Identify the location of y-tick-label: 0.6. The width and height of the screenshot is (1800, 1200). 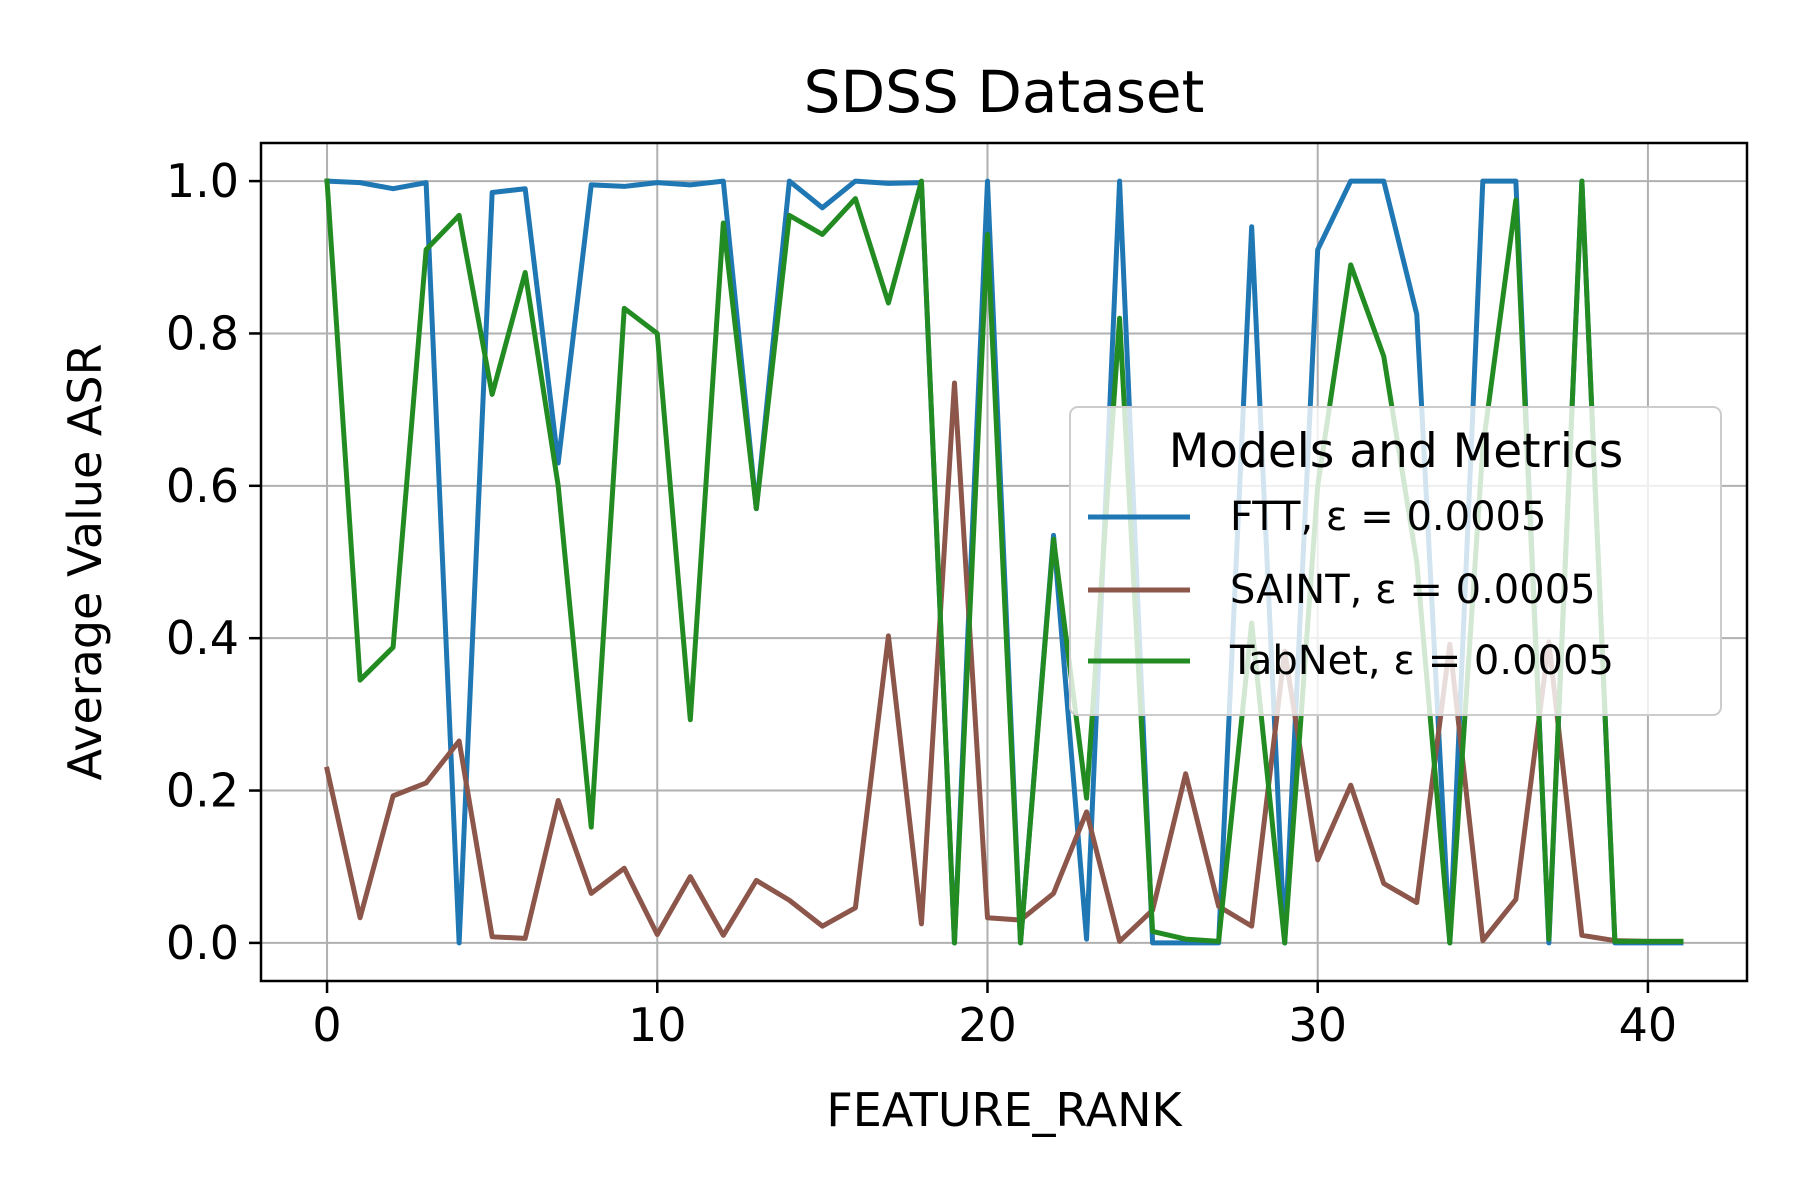
(202, 486).